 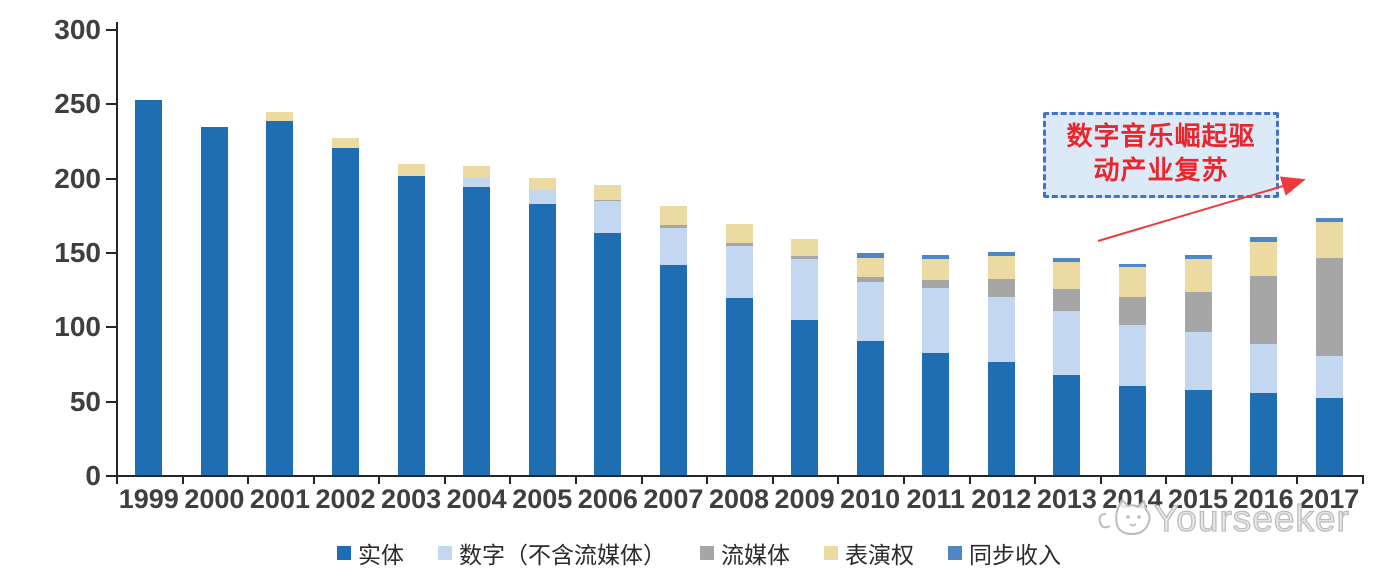 I want to click on bar-segment-series1-2009, so click(x=805, y=290).